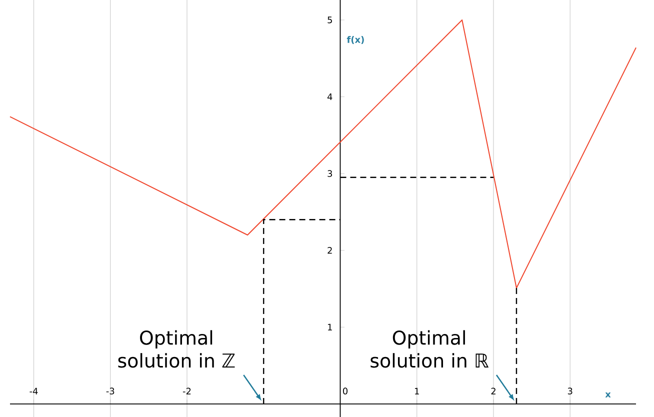 The height and width of the screenshot is (417, 654). Describe the element at coordinates (34, 391) in the screenshot. I see `x-tick-label: -4` at that location.